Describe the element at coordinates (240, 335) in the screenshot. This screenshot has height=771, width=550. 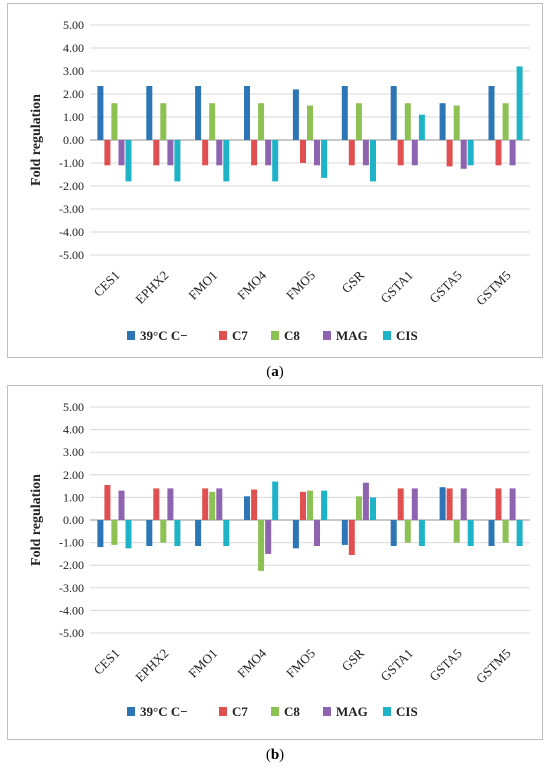
I see `legend-label: C7` at that location.